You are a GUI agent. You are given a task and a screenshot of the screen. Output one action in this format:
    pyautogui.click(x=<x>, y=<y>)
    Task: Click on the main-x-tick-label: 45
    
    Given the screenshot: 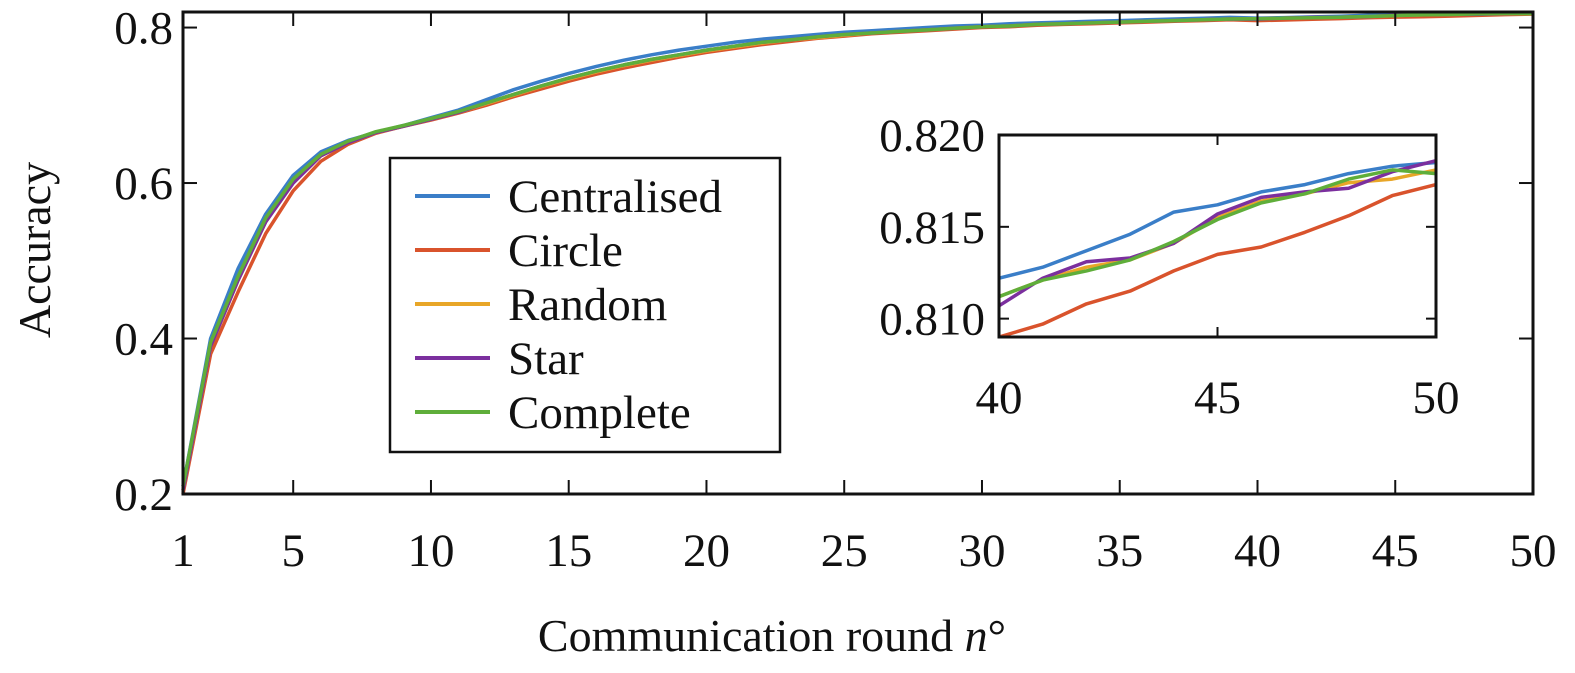 What is the action you would take?
    pyautogui.click(x=1395, y=551)
    